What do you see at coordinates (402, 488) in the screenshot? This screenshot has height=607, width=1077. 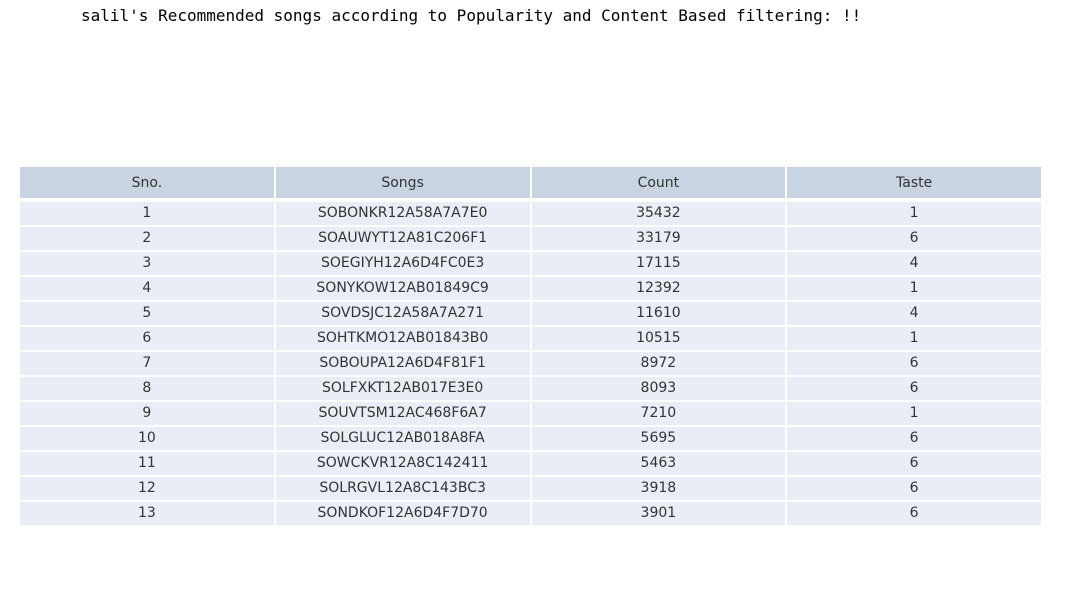 I see `cell-song-id: SOLRGVL12A8C143BC3` at bounding box center [402, 488].